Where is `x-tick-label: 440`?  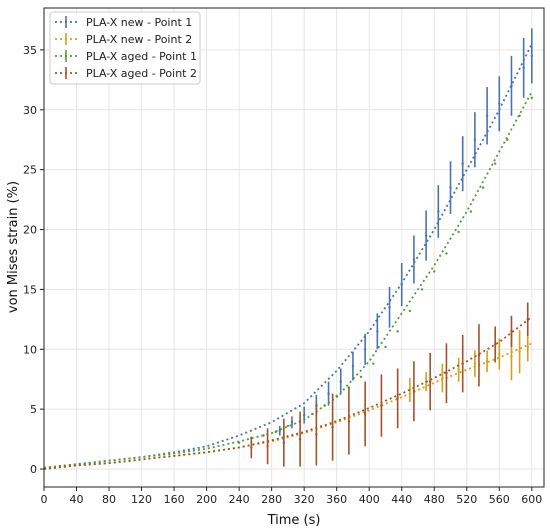 x-tick-label: 440 is located at coordinates (401, 499).